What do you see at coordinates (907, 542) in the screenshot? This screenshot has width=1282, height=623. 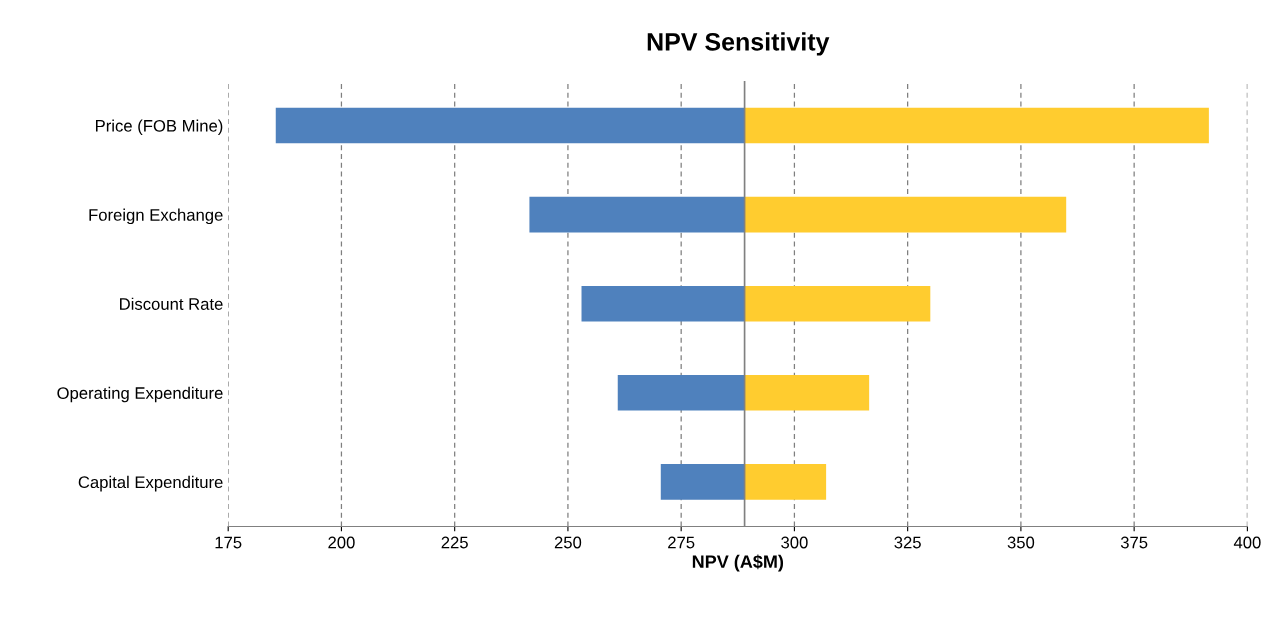 I see `x-tick-label: 325` at bounding box center [907, 542].